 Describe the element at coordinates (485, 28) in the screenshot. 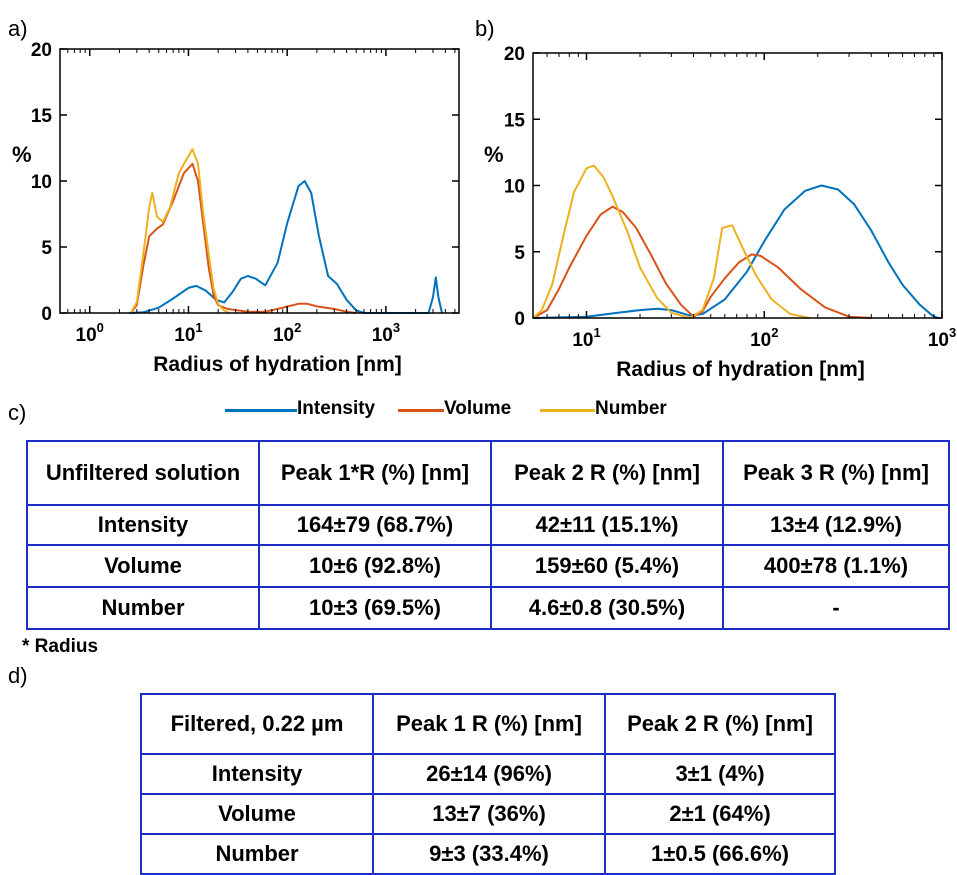

I see `panel-label-b: b)` at that location.